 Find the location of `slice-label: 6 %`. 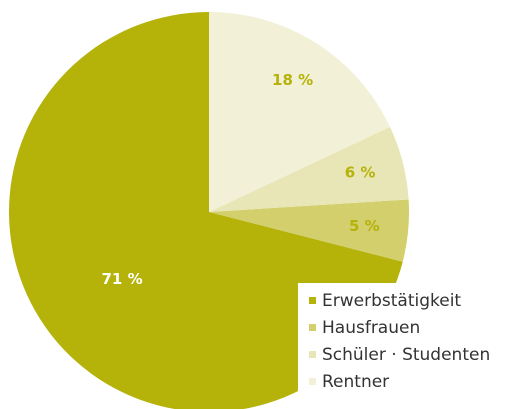

slice-label: 6 % is located at coordinates (360, 173).